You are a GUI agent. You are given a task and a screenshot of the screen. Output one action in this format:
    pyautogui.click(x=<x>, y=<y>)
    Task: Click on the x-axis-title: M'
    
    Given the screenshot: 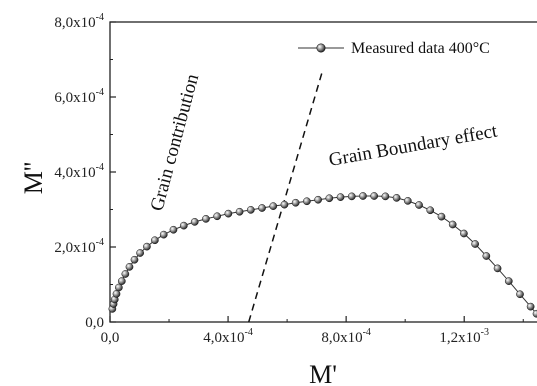 What is the action you would take?
    pyautogui.click(x=323, y=373)
    